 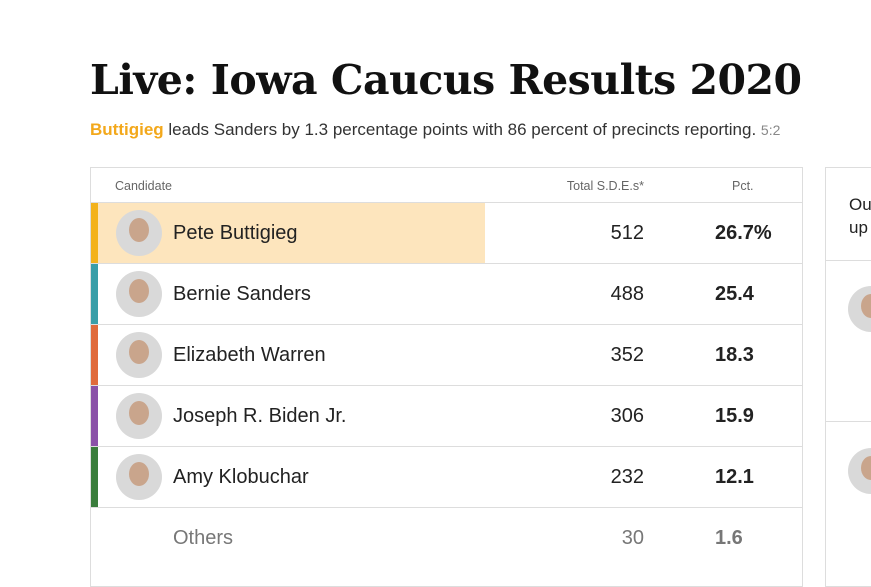 What do you see at coordinates (605, 186) in the screenshot?
I see `column-header: Total S.D.E.s*` at bounding box center [605, 186].